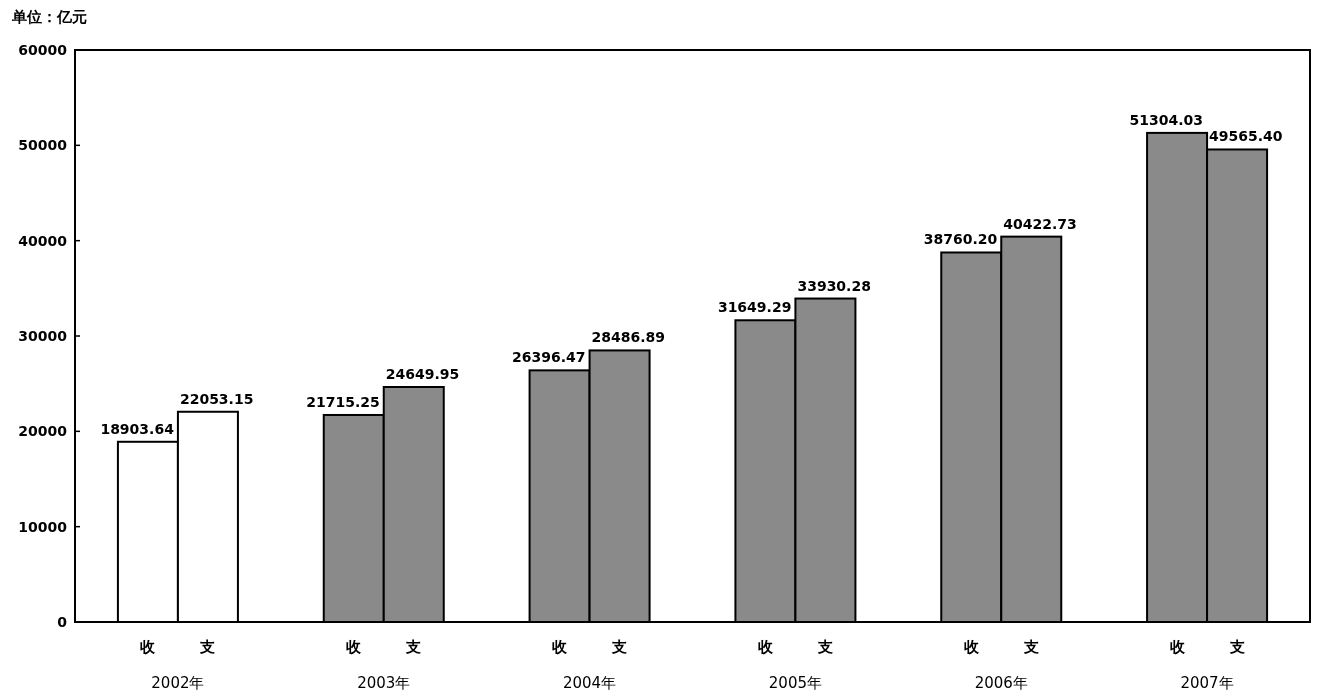 This screenshot has height=695, width=1323. What do you see at coordinates (43, 431) in the screenshot?
I see `y-tick-label: 20000` at bounding box center [43, 431].